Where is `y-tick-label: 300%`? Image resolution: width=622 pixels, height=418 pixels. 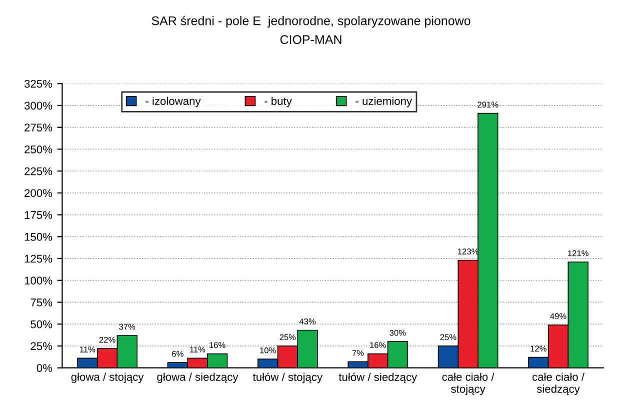
y-tick-label: 300% is located at coordinates (38, 106).